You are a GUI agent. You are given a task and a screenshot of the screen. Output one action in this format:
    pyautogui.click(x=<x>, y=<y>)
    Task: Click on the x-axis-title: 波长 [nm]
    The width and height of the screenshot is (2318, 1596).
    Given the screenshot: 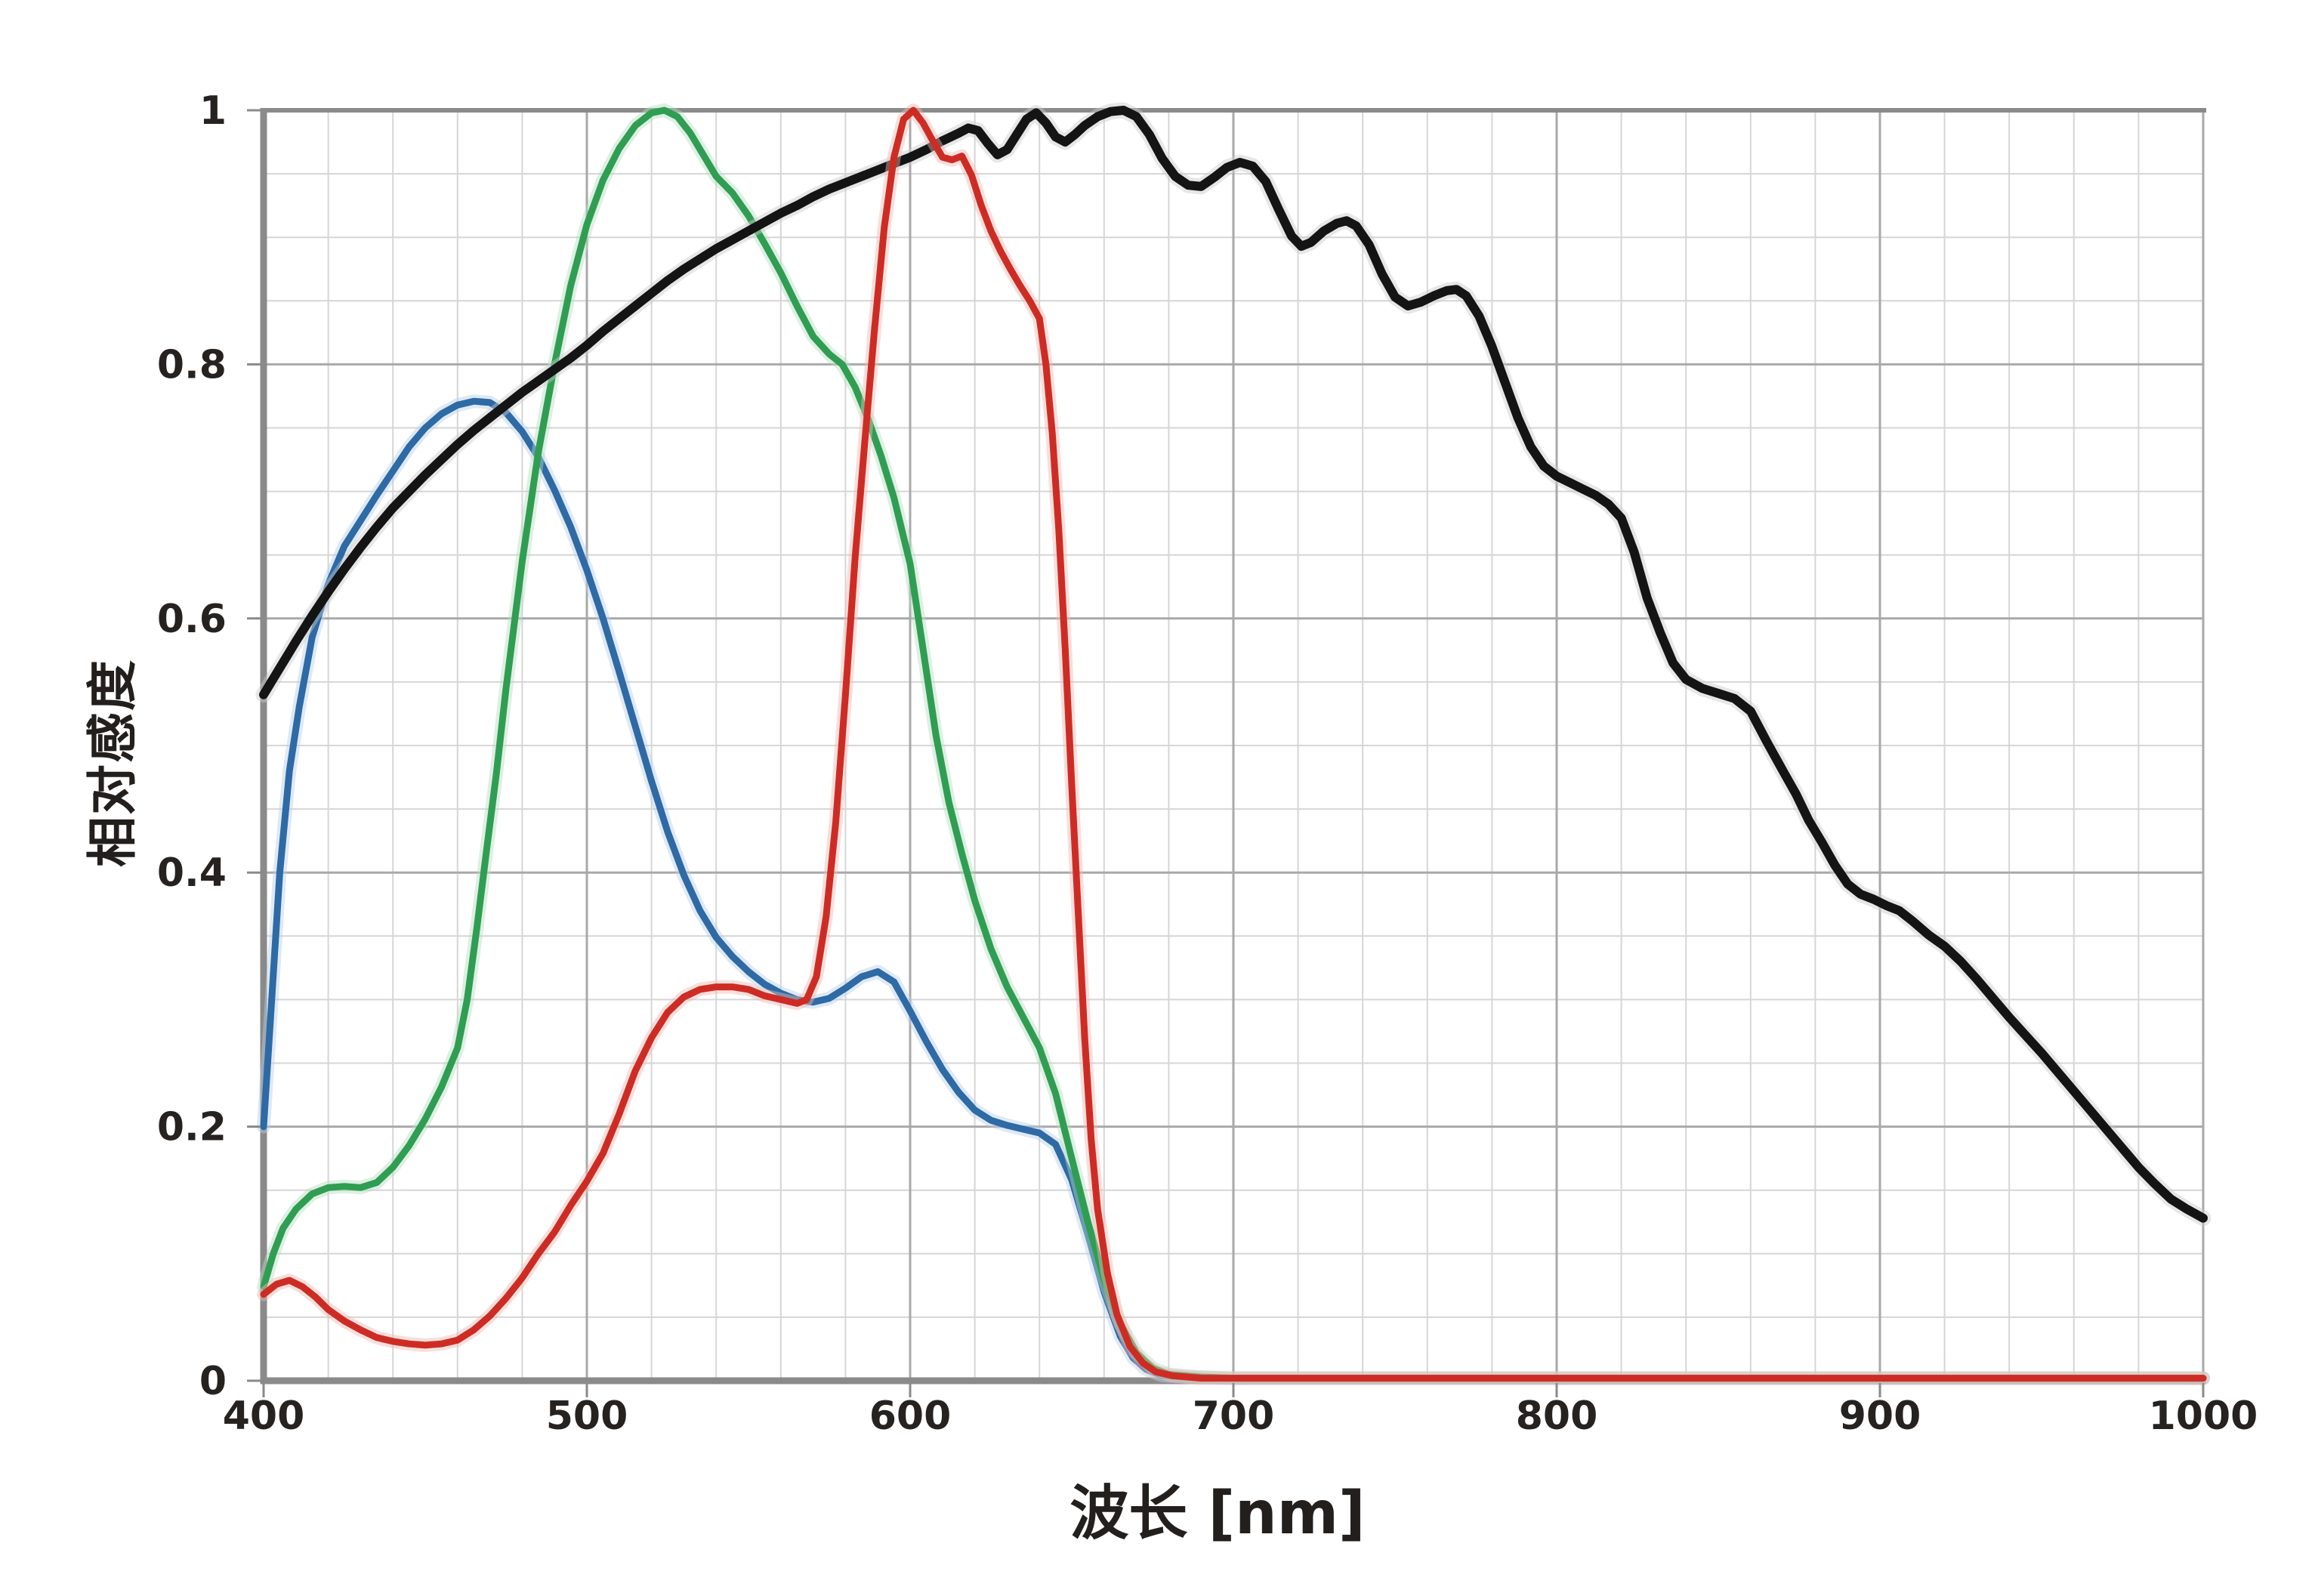 What is the action you would take?
    pyautogui.click(x=1217, y=1514)
    